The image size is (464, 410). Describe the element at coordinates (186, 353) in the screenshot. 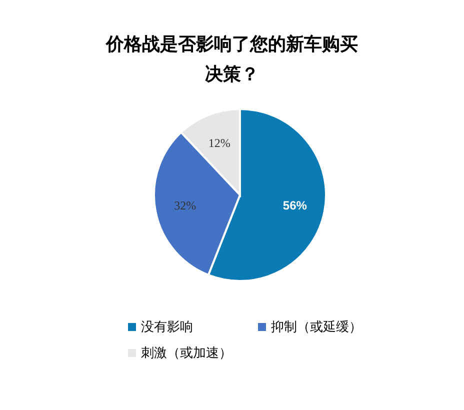

I see `legend-label: 刺激（或加速）` at that location.